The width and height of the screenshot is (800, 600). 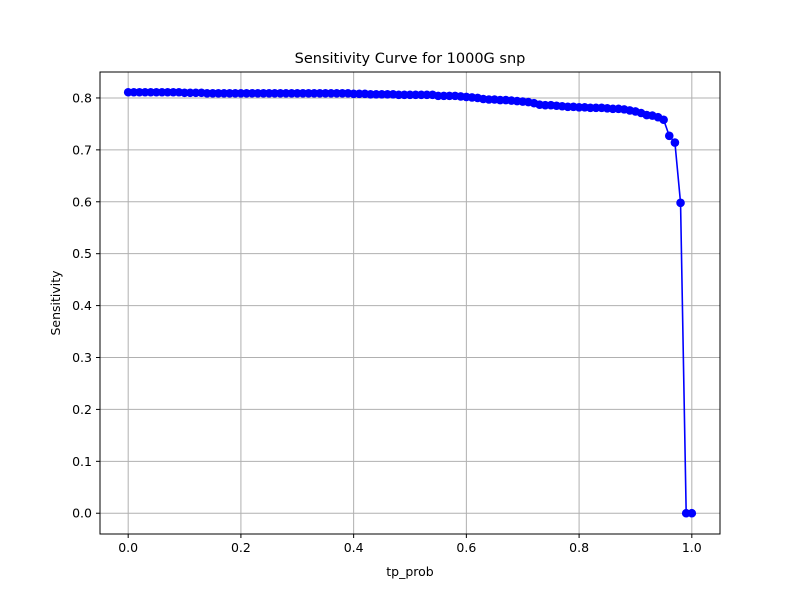 I want to click on y-axis-label: Sensitivity, so click(x=55, y=303).